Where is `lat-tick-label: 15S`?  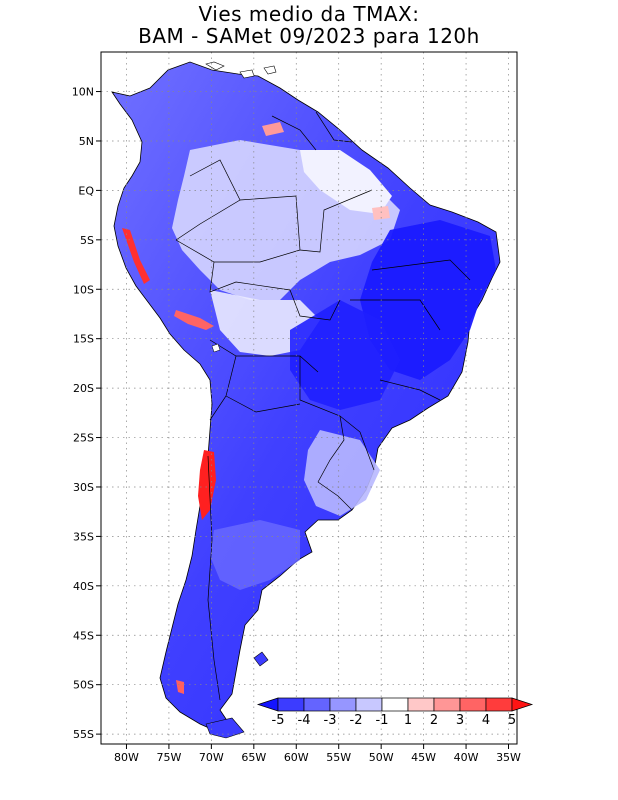
lat-tick-label: 15S is located at coordinates (83, 339).